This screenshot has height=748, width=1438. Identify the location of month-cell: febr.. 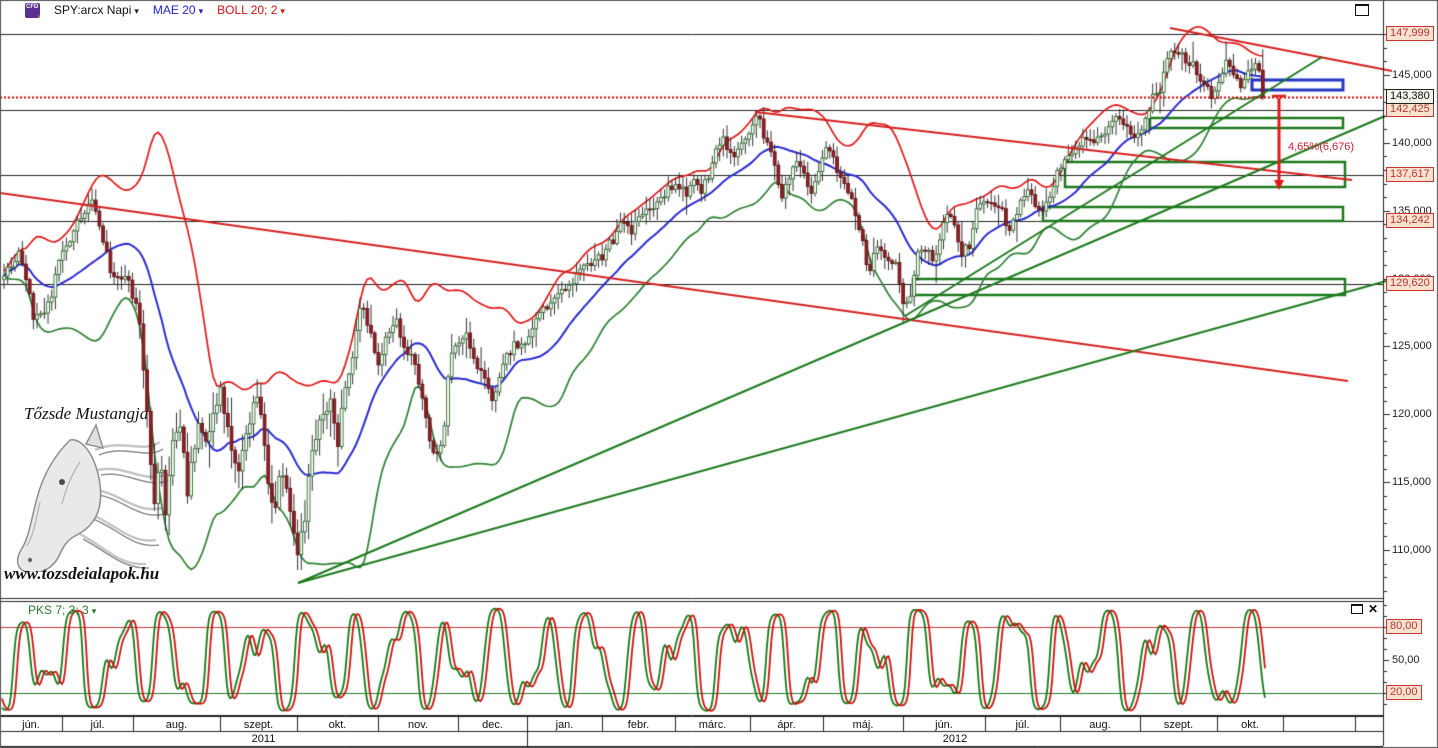
(638, 725).